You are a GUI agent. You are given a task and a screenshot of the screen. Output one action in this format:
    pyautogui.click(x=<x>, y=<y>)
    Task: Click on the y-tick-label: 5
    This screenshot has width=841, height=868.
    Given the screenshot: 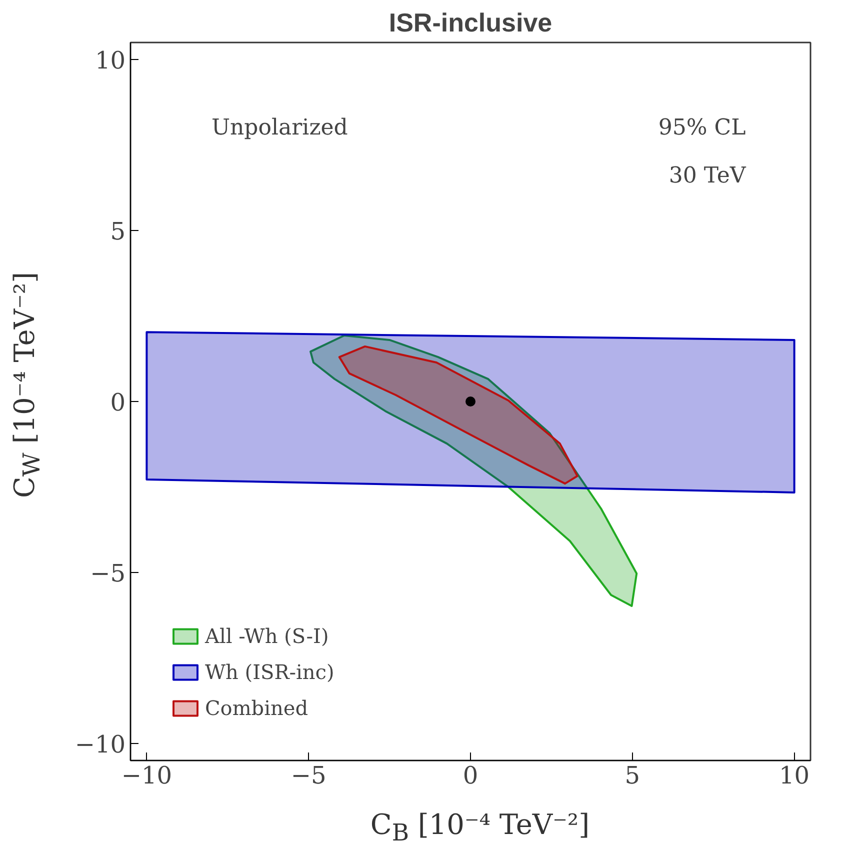 What is the action you would take?
    pyautogui.click(x=118, y=232)
    